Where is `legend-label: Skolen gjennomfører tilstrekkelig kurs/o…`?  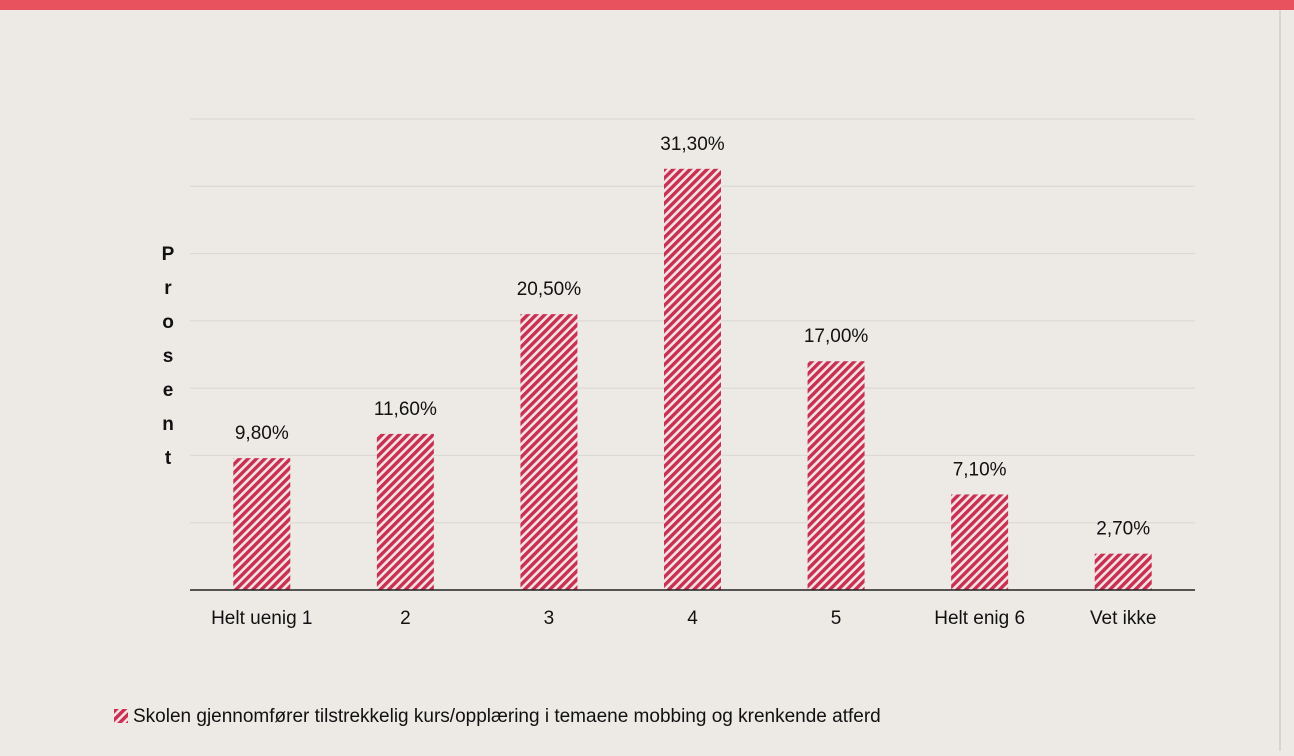
legend-label: Skolen gjennomfører tilstrekkelig kurs/o… is located at coordinates (507, 716).